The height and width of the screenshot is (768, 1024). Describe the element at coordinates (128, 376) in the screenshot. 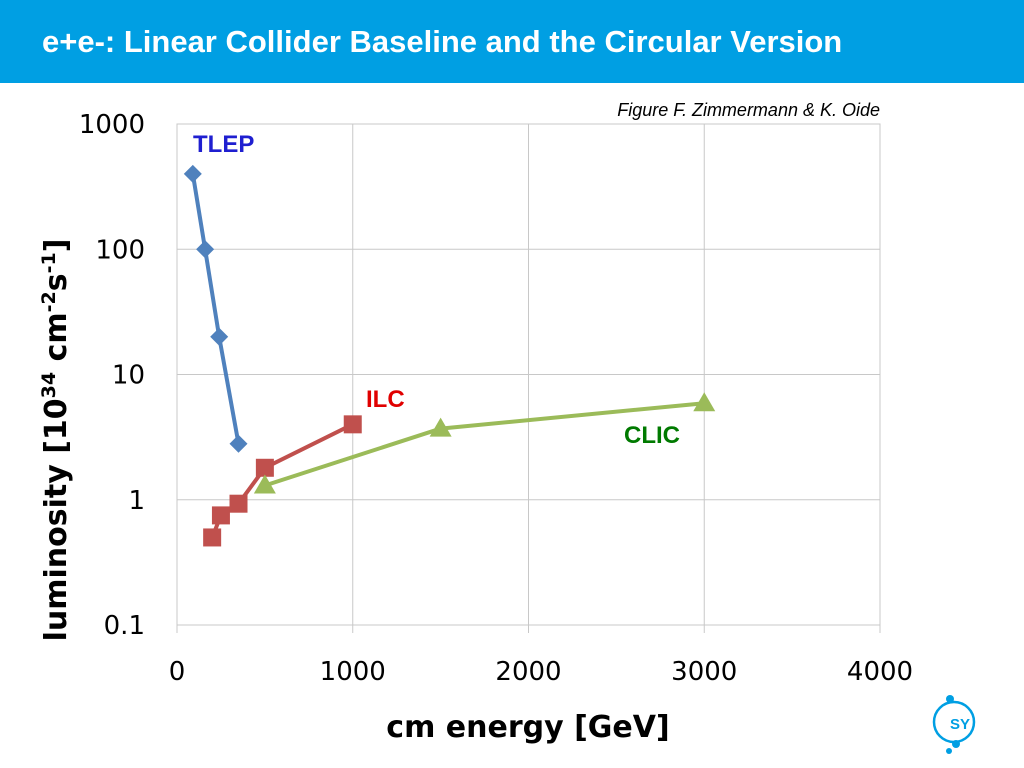

I see `y-tick-label: 10` at that location.